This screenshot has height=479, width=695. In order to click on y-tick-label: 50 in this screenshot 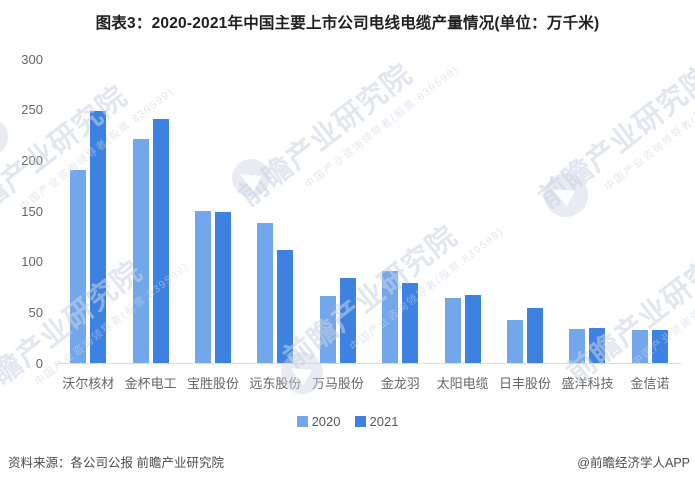, I will do `click(35, 312)`.